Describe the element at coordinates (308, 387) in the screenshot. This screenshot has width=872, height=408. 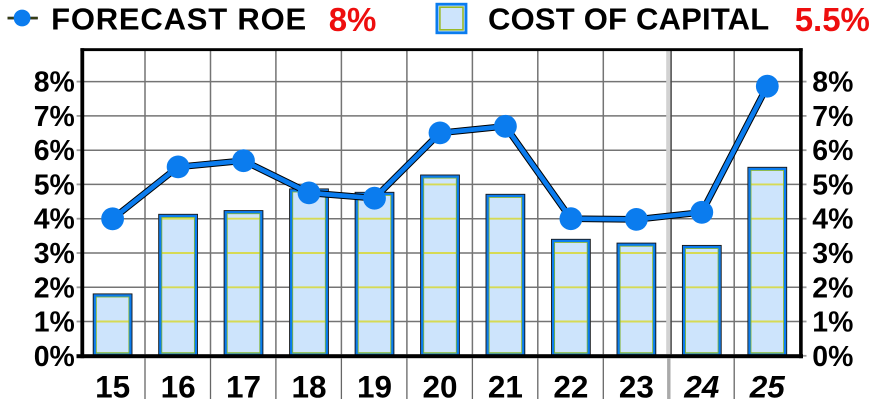
I see `svg-text: 18` at that location.